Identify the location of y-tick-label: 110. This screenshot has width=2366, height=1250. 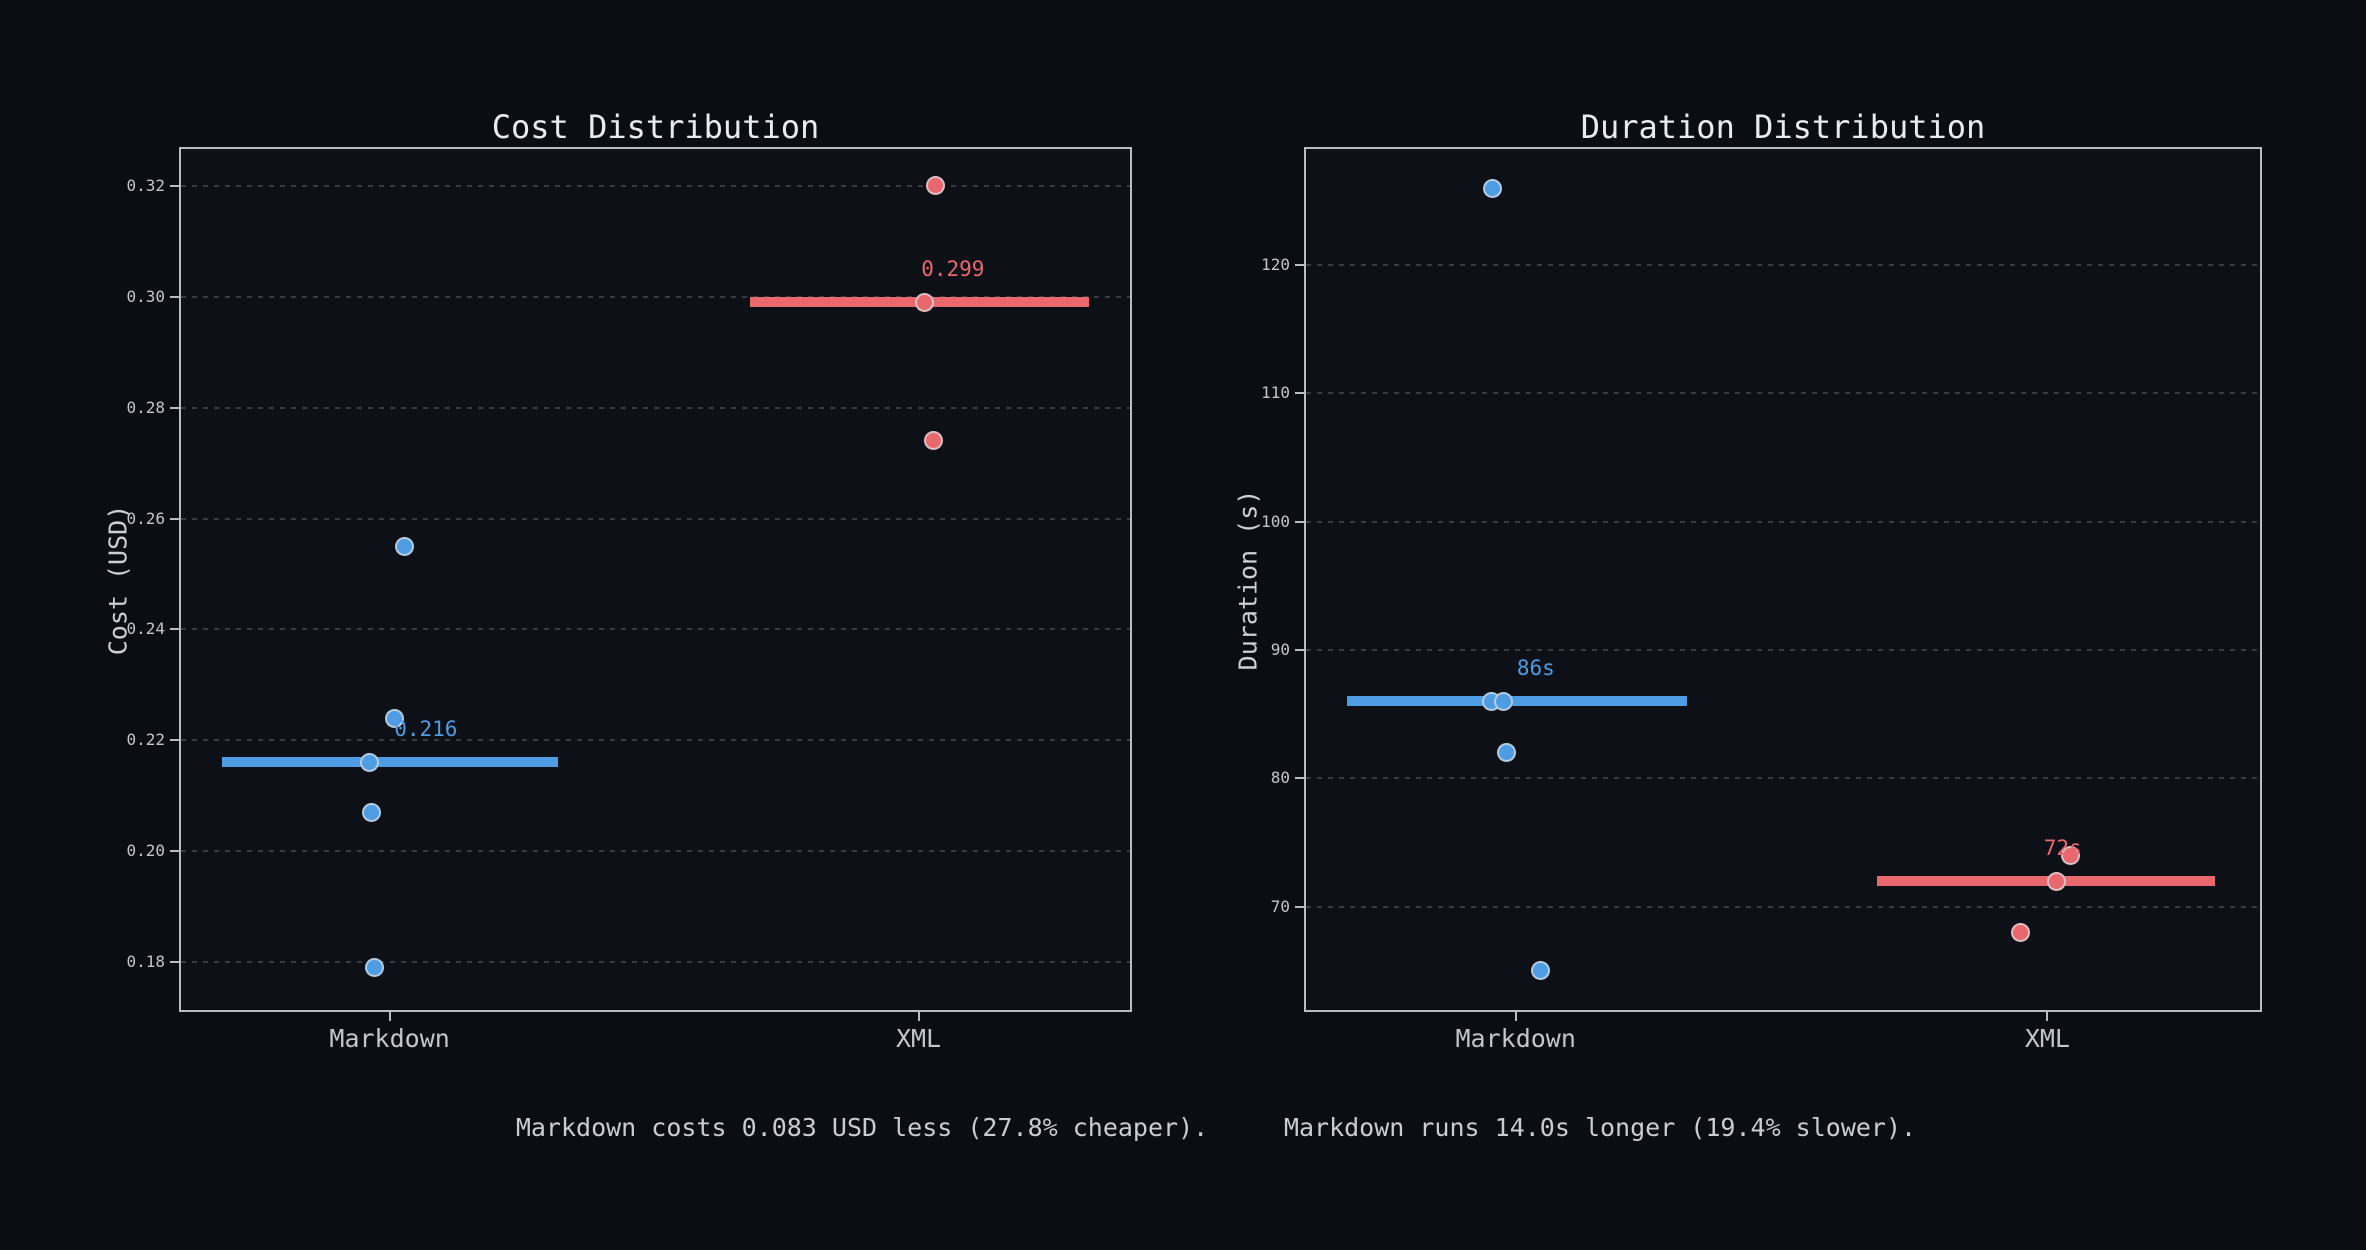
(1275, 393).